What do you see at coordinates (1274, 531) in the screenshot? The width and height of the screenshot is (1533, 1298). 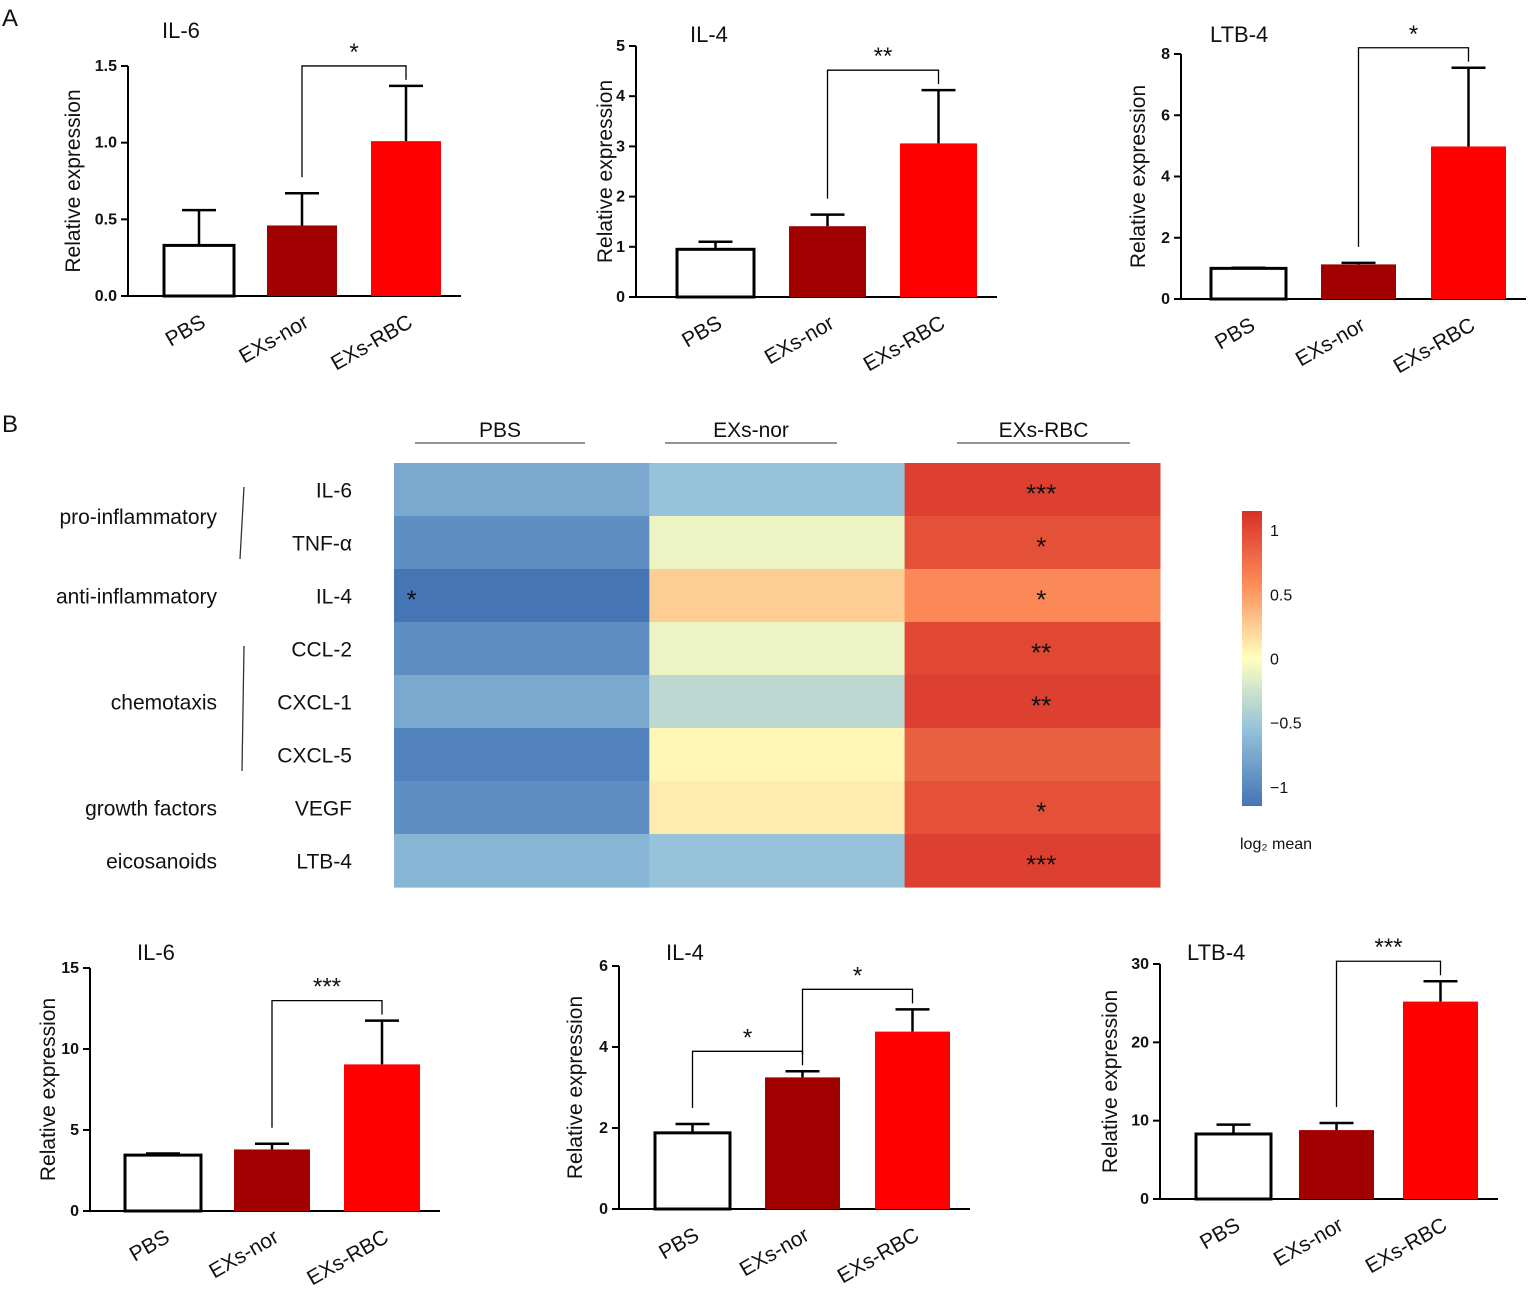 I see `colorbar-tick-label: 1` at bounding box center [1274, 531].